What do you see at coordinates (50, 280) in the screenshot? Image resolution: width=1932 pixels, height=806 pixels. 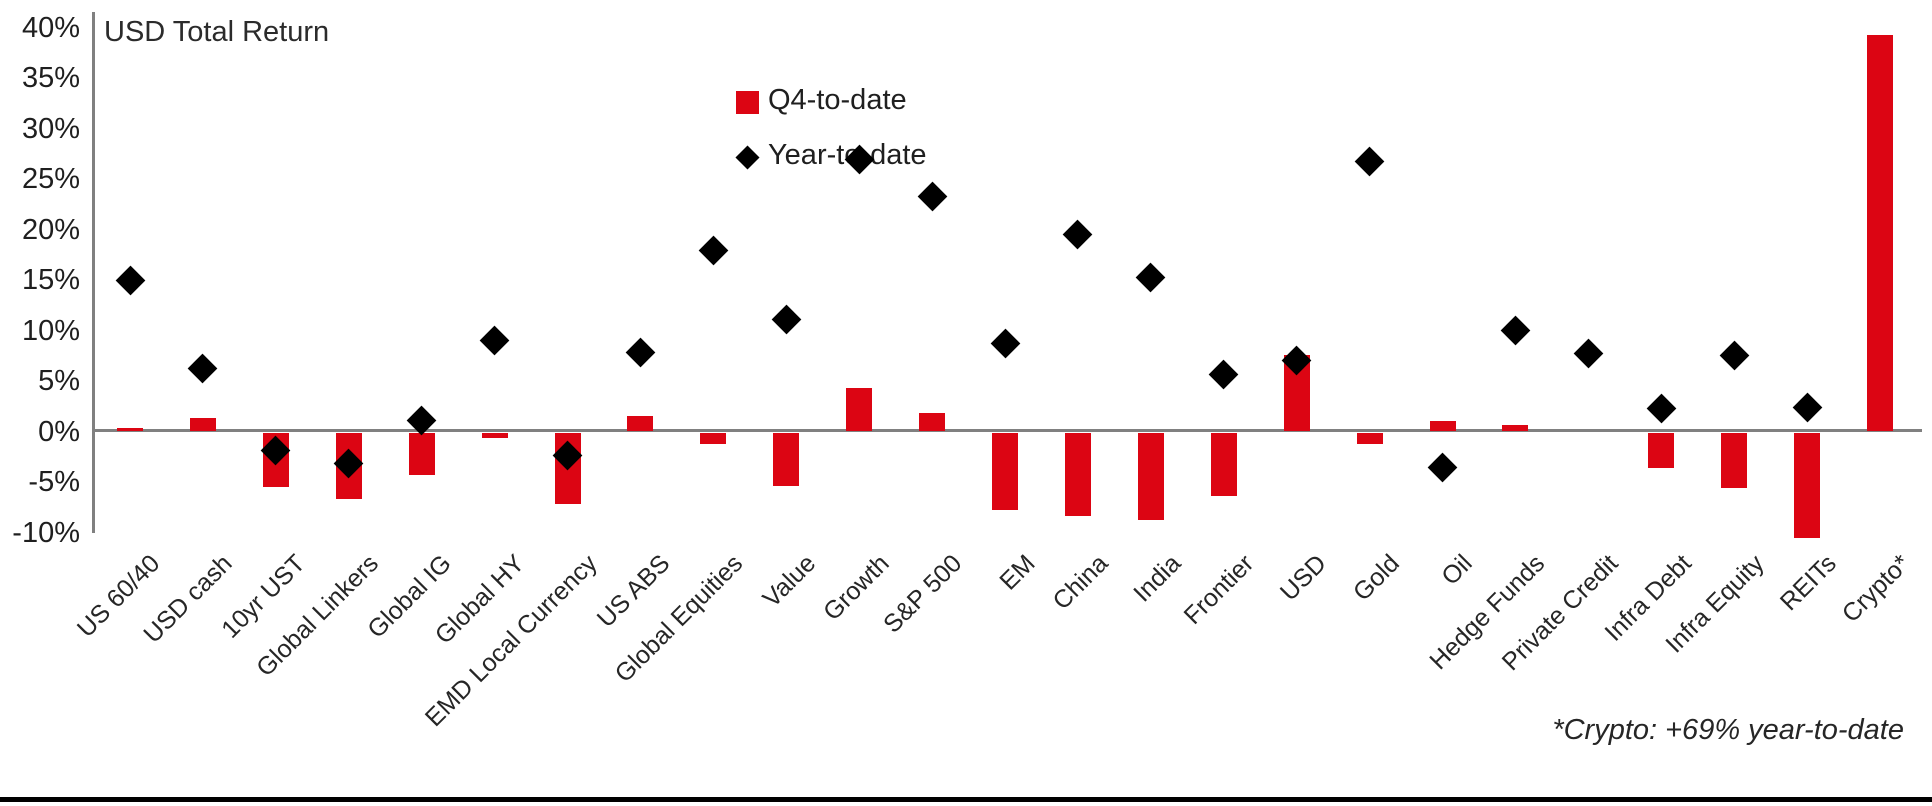 I see `y-tick-label: 15%` at bounding box center [50, 280].